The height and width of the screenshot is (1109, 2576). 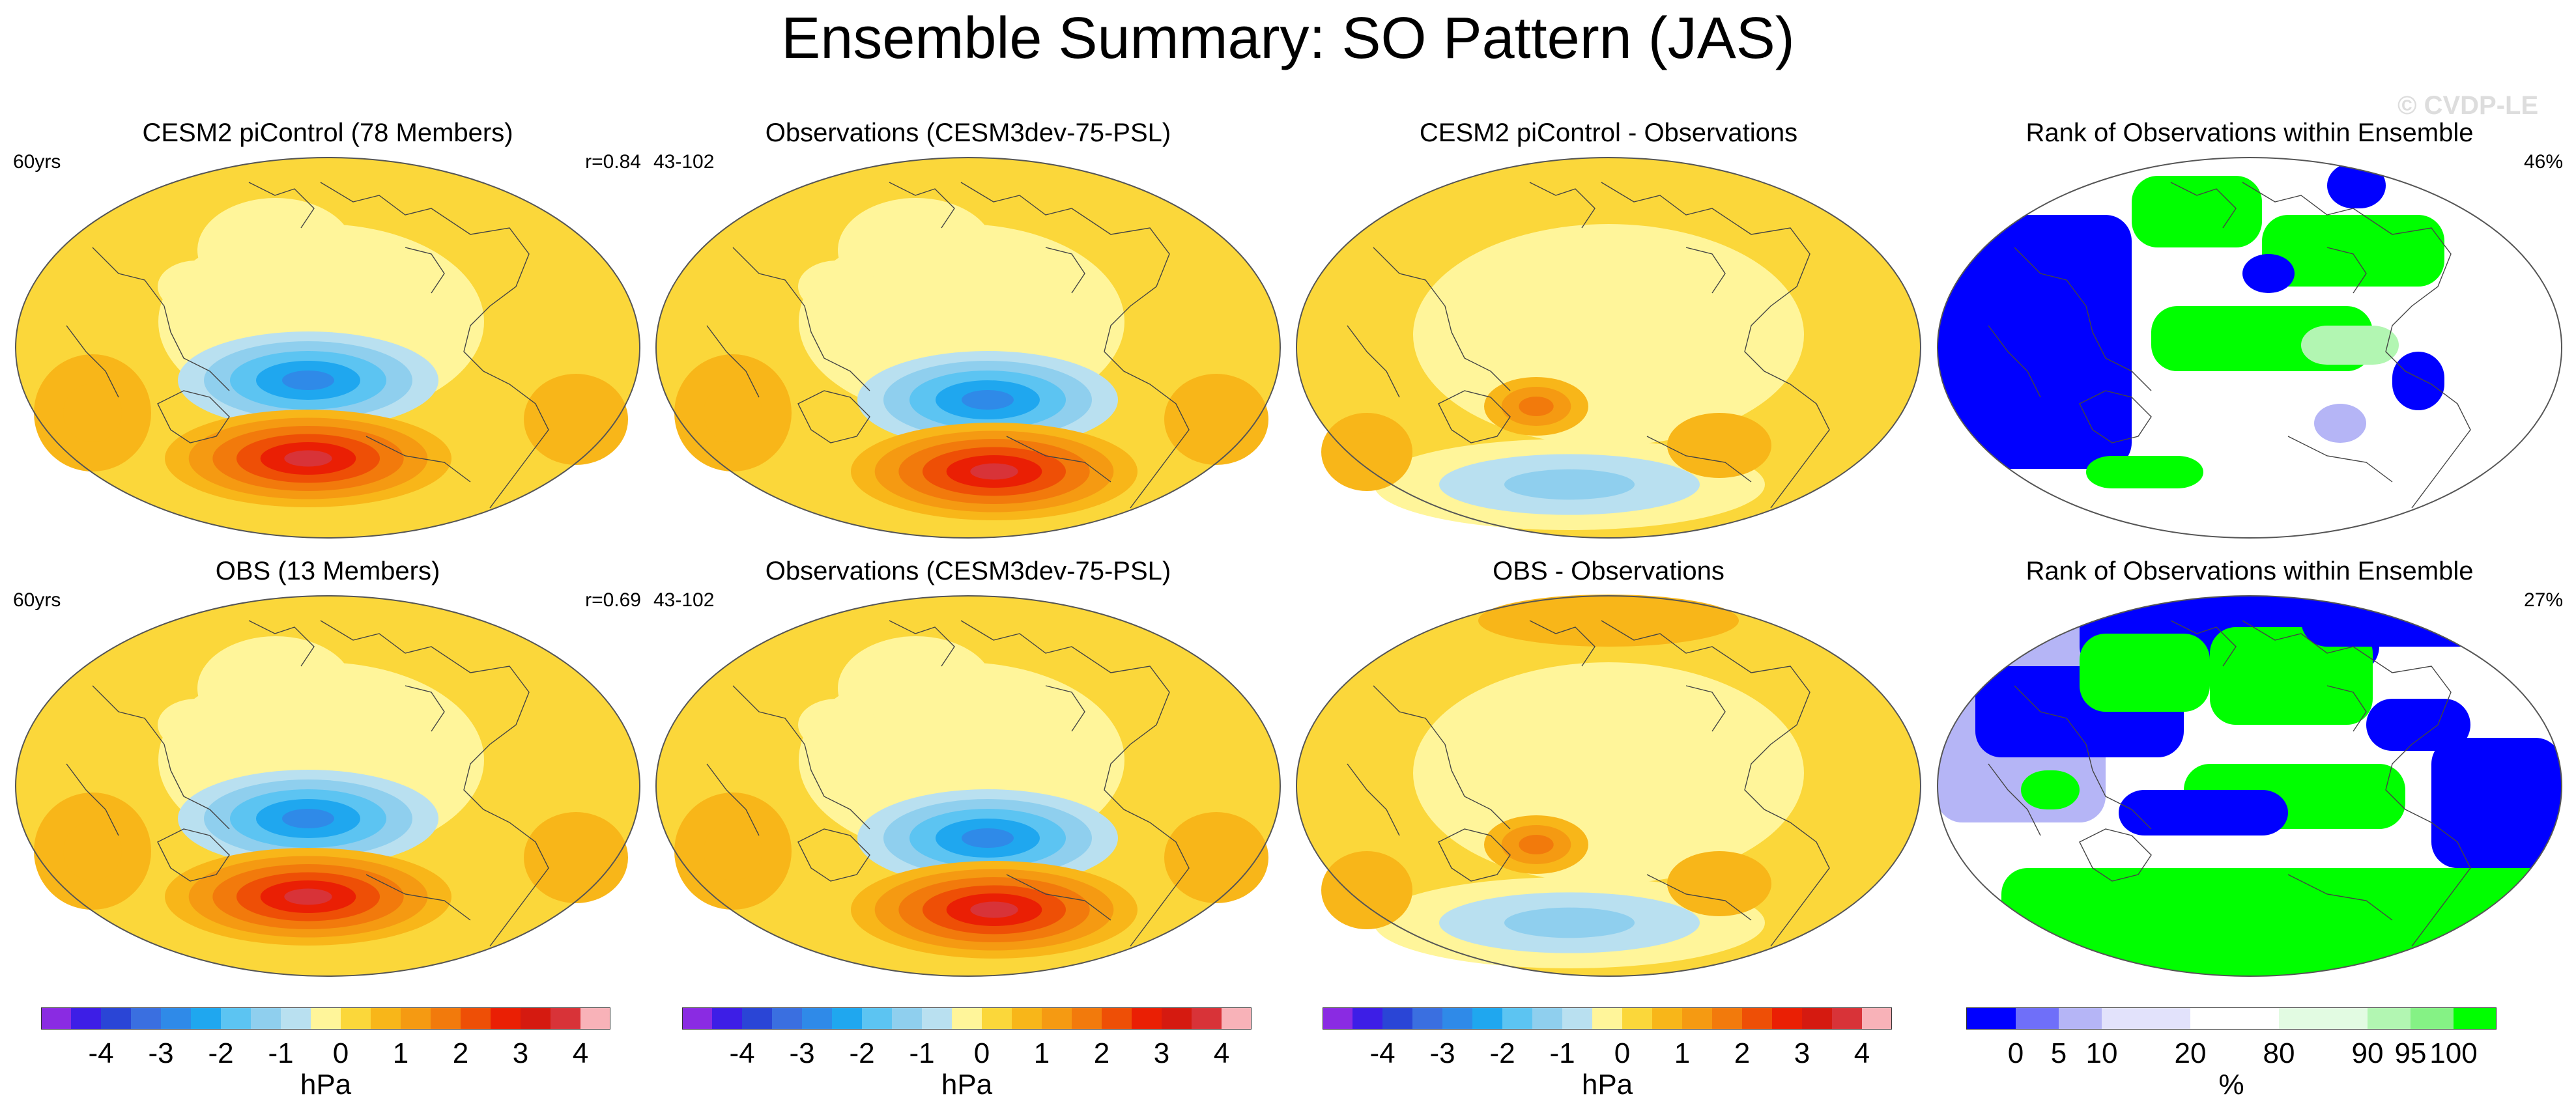 What do you see at coordinates (968, 571) in the screenshot?
I see `panel-title: Observations (CESM3dev-75-PSL)` at bounding box center [968, 571].